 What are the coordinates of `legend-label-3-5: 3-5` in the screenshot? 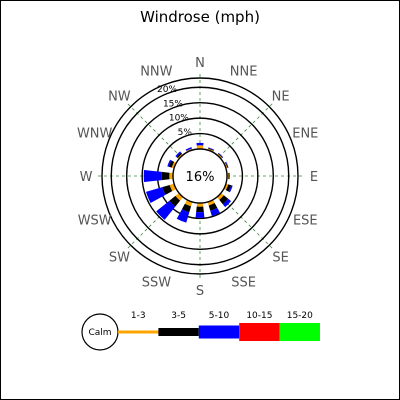 It's located at (178, 316).